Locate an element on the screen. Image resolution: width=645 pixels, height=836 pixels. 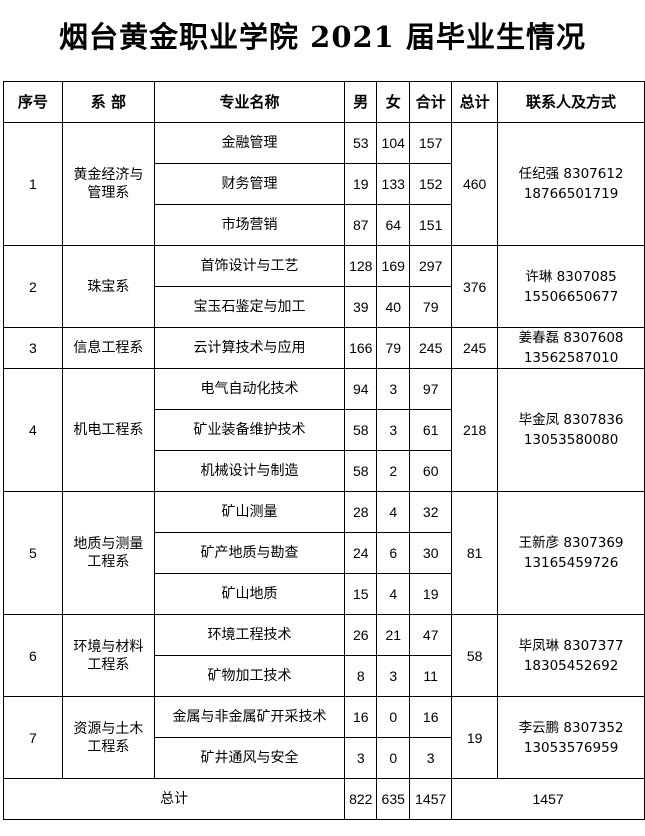
header-department: 系 部 is located at coordinates (108, 102).